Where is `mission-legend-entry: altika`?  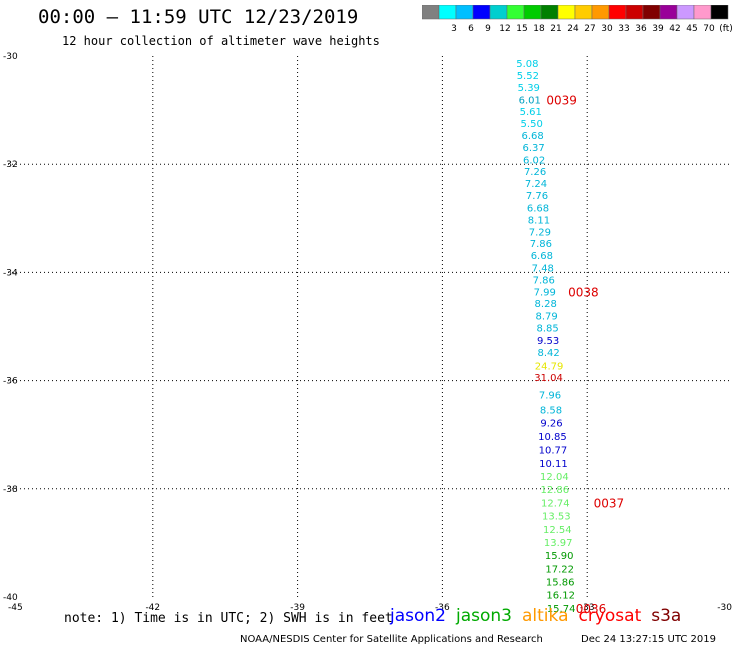
mission-legend-entry: altika is located at coordinates (545, 616).